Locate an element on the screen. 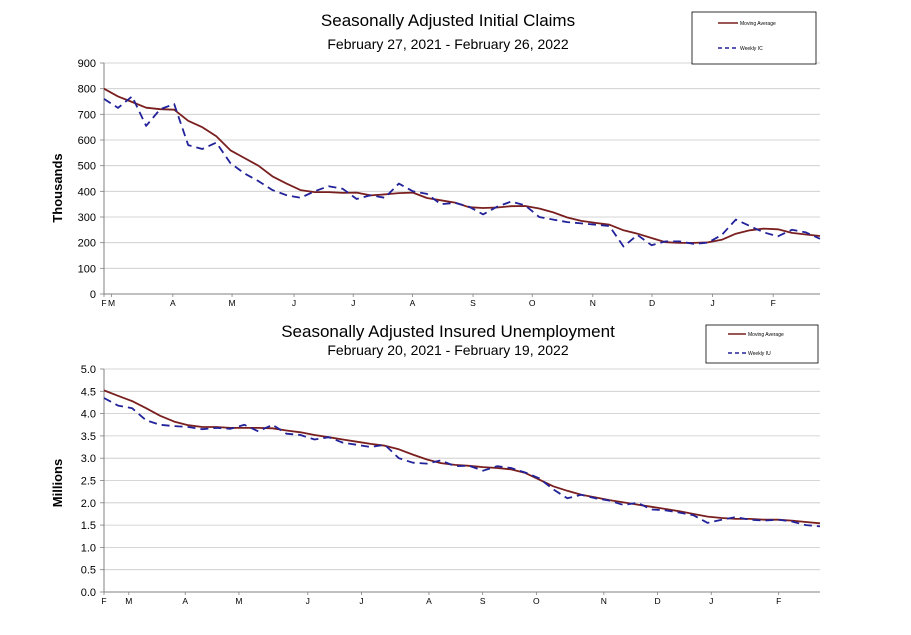  y-tick-label: 3.0 is located at coordinates (88, 459).